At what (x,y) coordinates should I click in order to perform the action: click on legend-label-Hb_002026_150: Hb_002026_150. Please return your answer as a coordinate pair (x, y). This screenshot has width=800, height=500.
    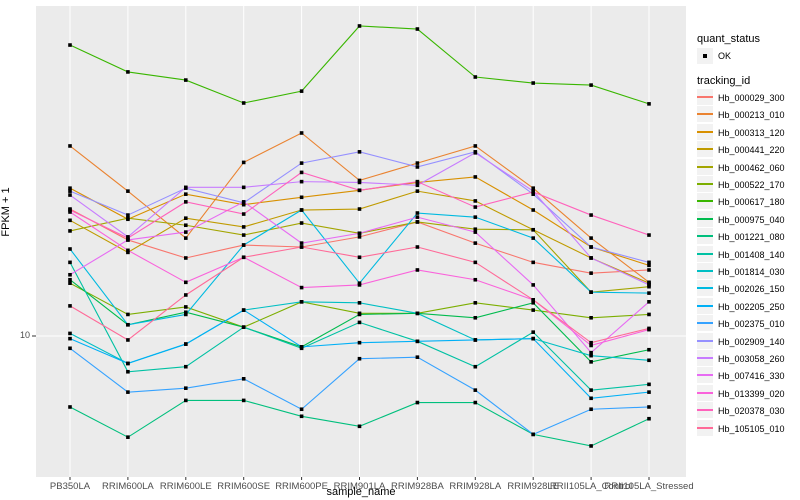
    Looking at the image, I should click on (751, 289).